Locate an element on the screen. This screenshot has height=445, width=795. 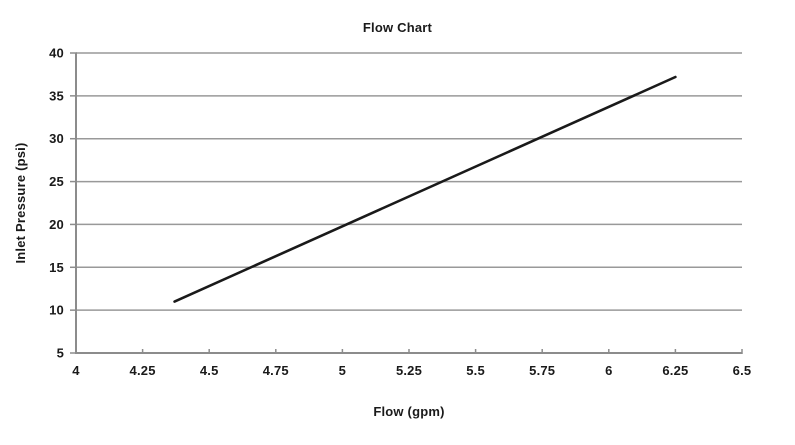
x-tick-label: 4.75 is located at coordinates (276, 370).